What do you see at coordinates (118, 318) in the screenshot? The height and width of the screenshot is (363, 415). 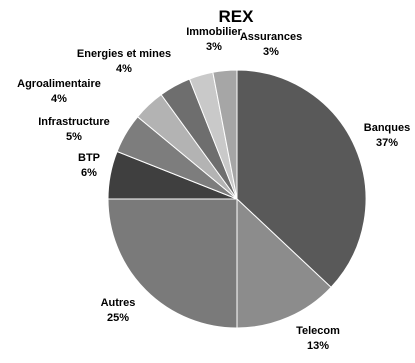 I see `slice-percent-autres: 25%` at bounding box center [118, 318].